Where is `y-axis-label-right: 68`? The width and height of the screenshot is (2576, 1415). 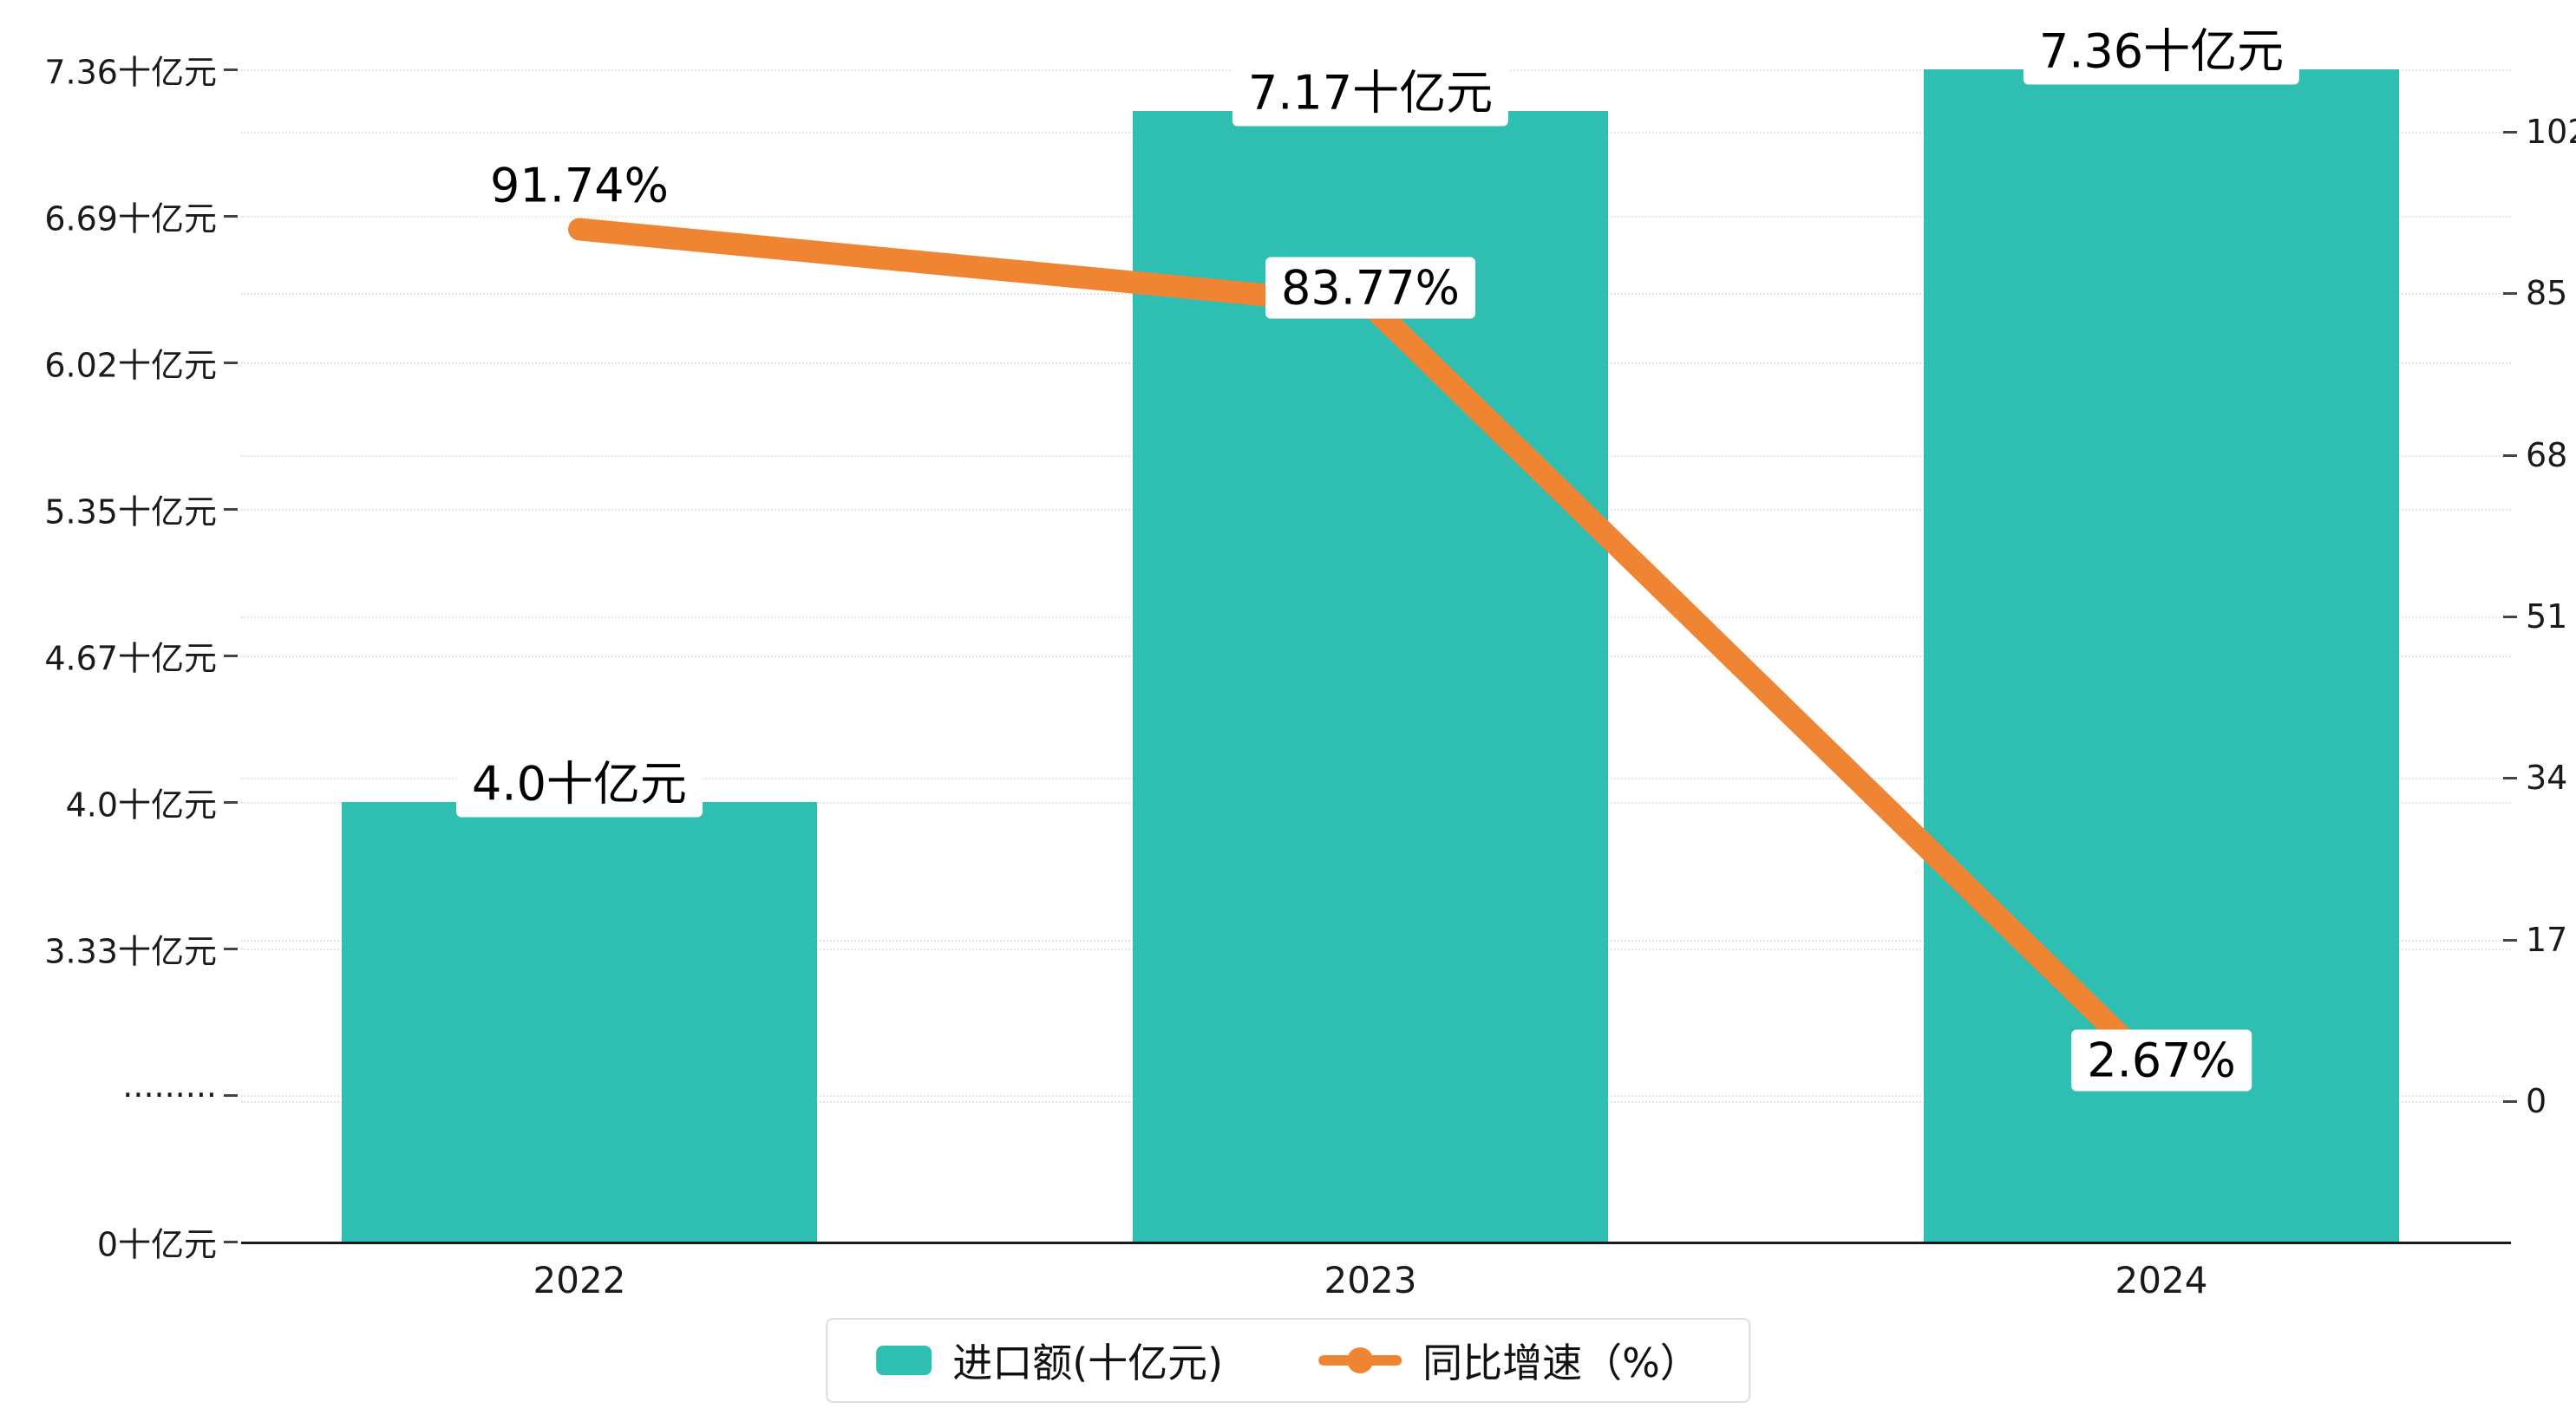
y-axis-label-right: 68 is located at coordinates (2547, 455).